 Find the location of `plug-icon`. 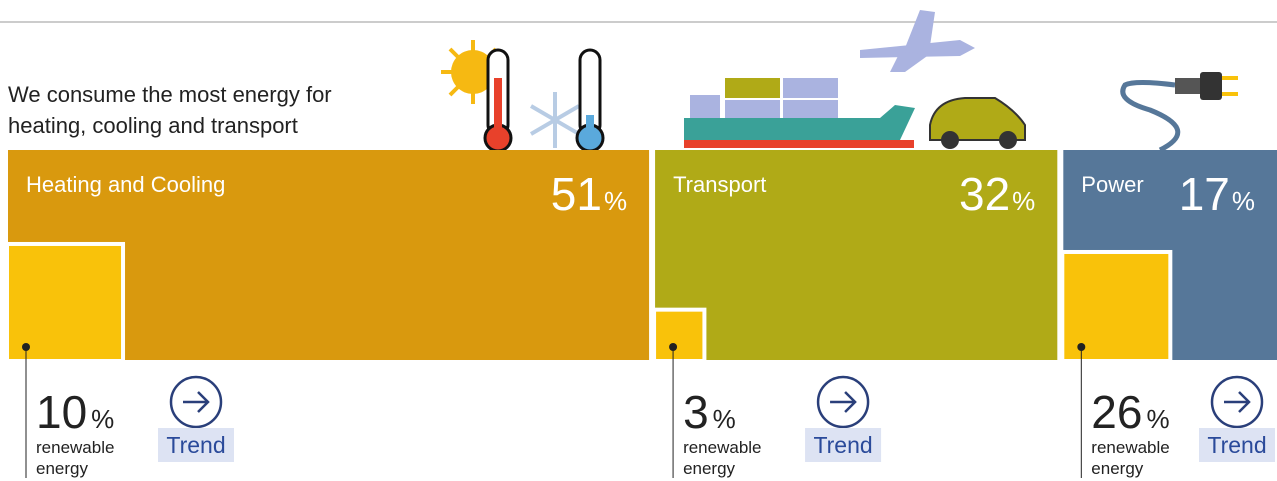

plug-icon is located at coordinates (1179, 112).